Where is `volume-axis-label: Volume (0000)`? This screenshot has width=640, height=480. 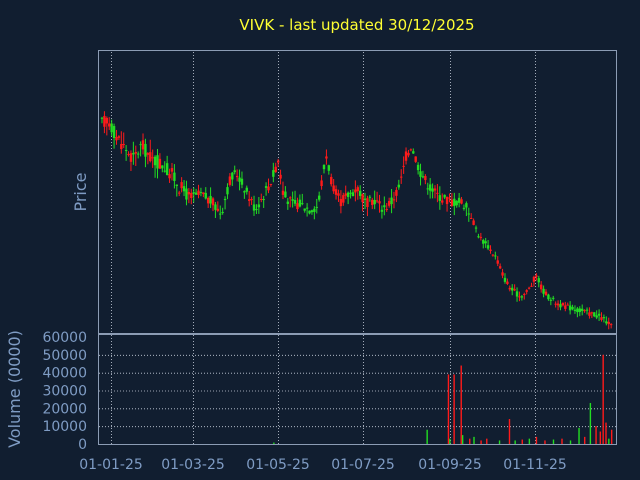 volume-axis-label: Volume (0000) is located at coordinates (14, 389).